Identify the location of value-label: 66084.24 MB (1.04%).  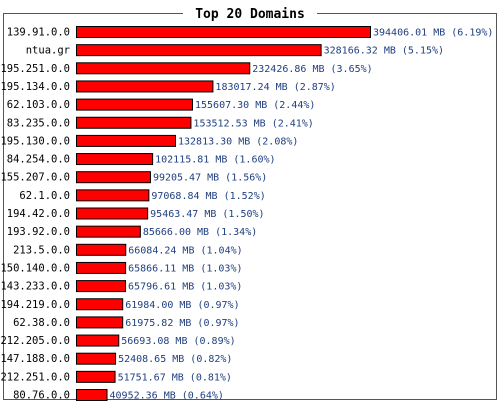
(185, 250).